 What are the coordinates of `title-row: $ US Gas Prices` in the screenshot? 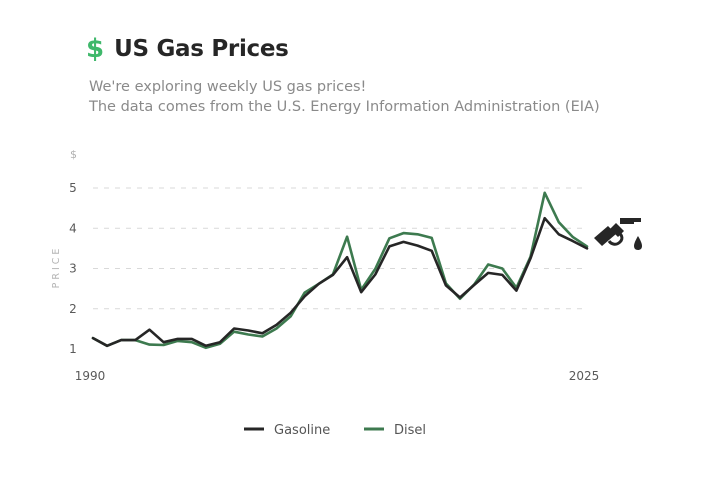 It's located at (187, 49).